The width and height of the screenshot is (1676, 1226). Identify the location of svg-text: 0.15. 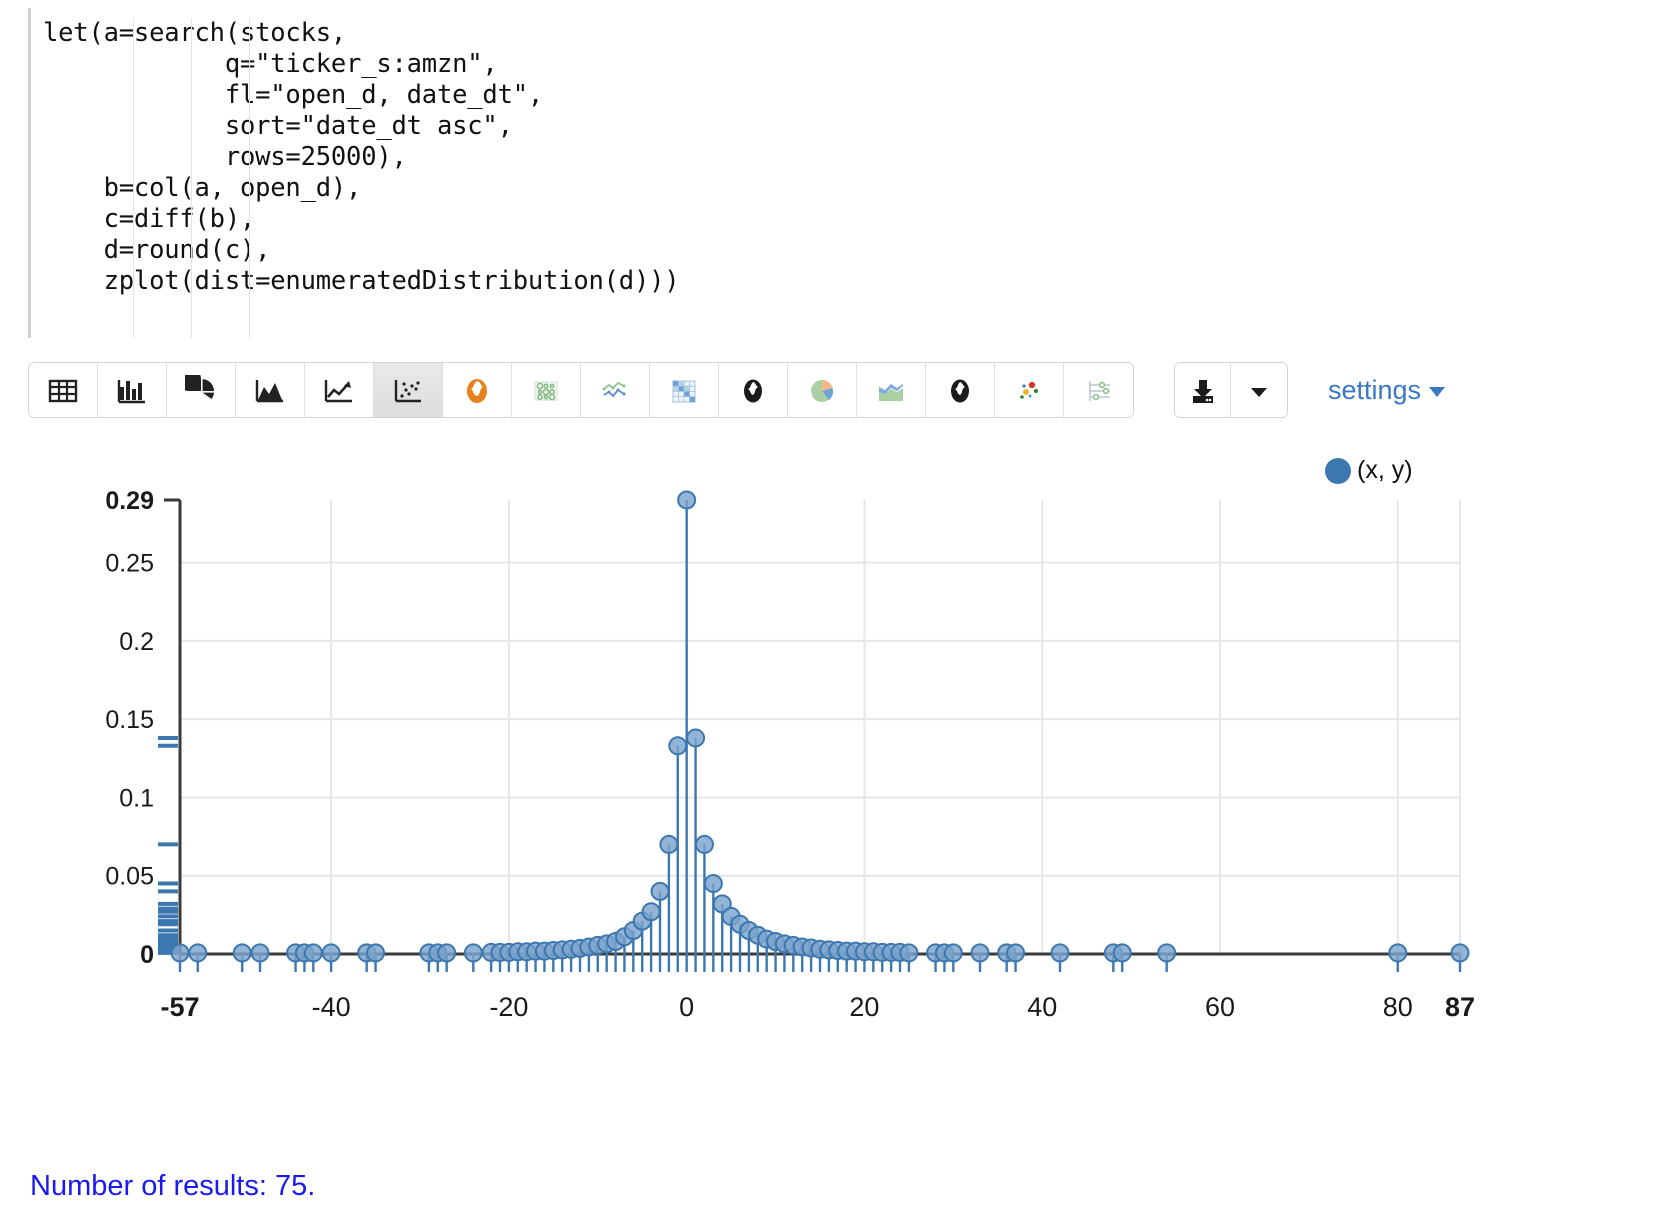
(129, 720).